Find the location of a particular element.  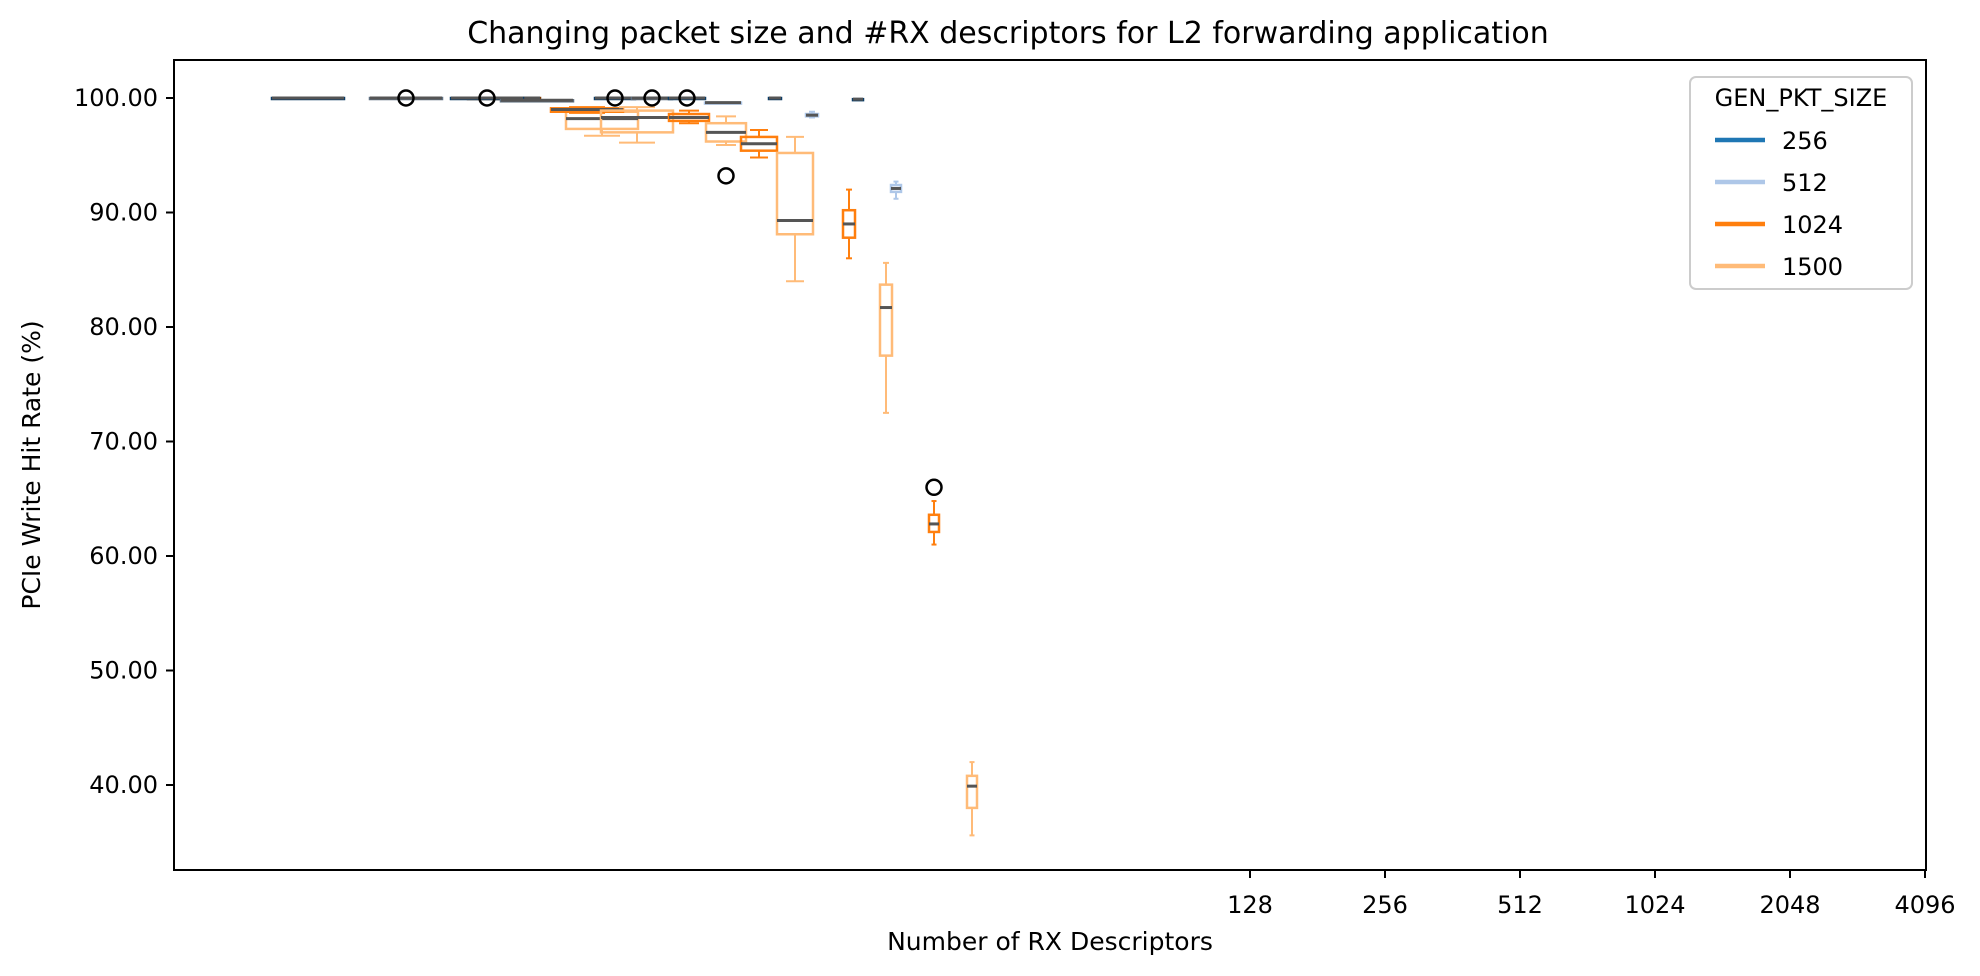

legend-entries: 256 512 1024 1500 is located at coordinates (1779, 204).